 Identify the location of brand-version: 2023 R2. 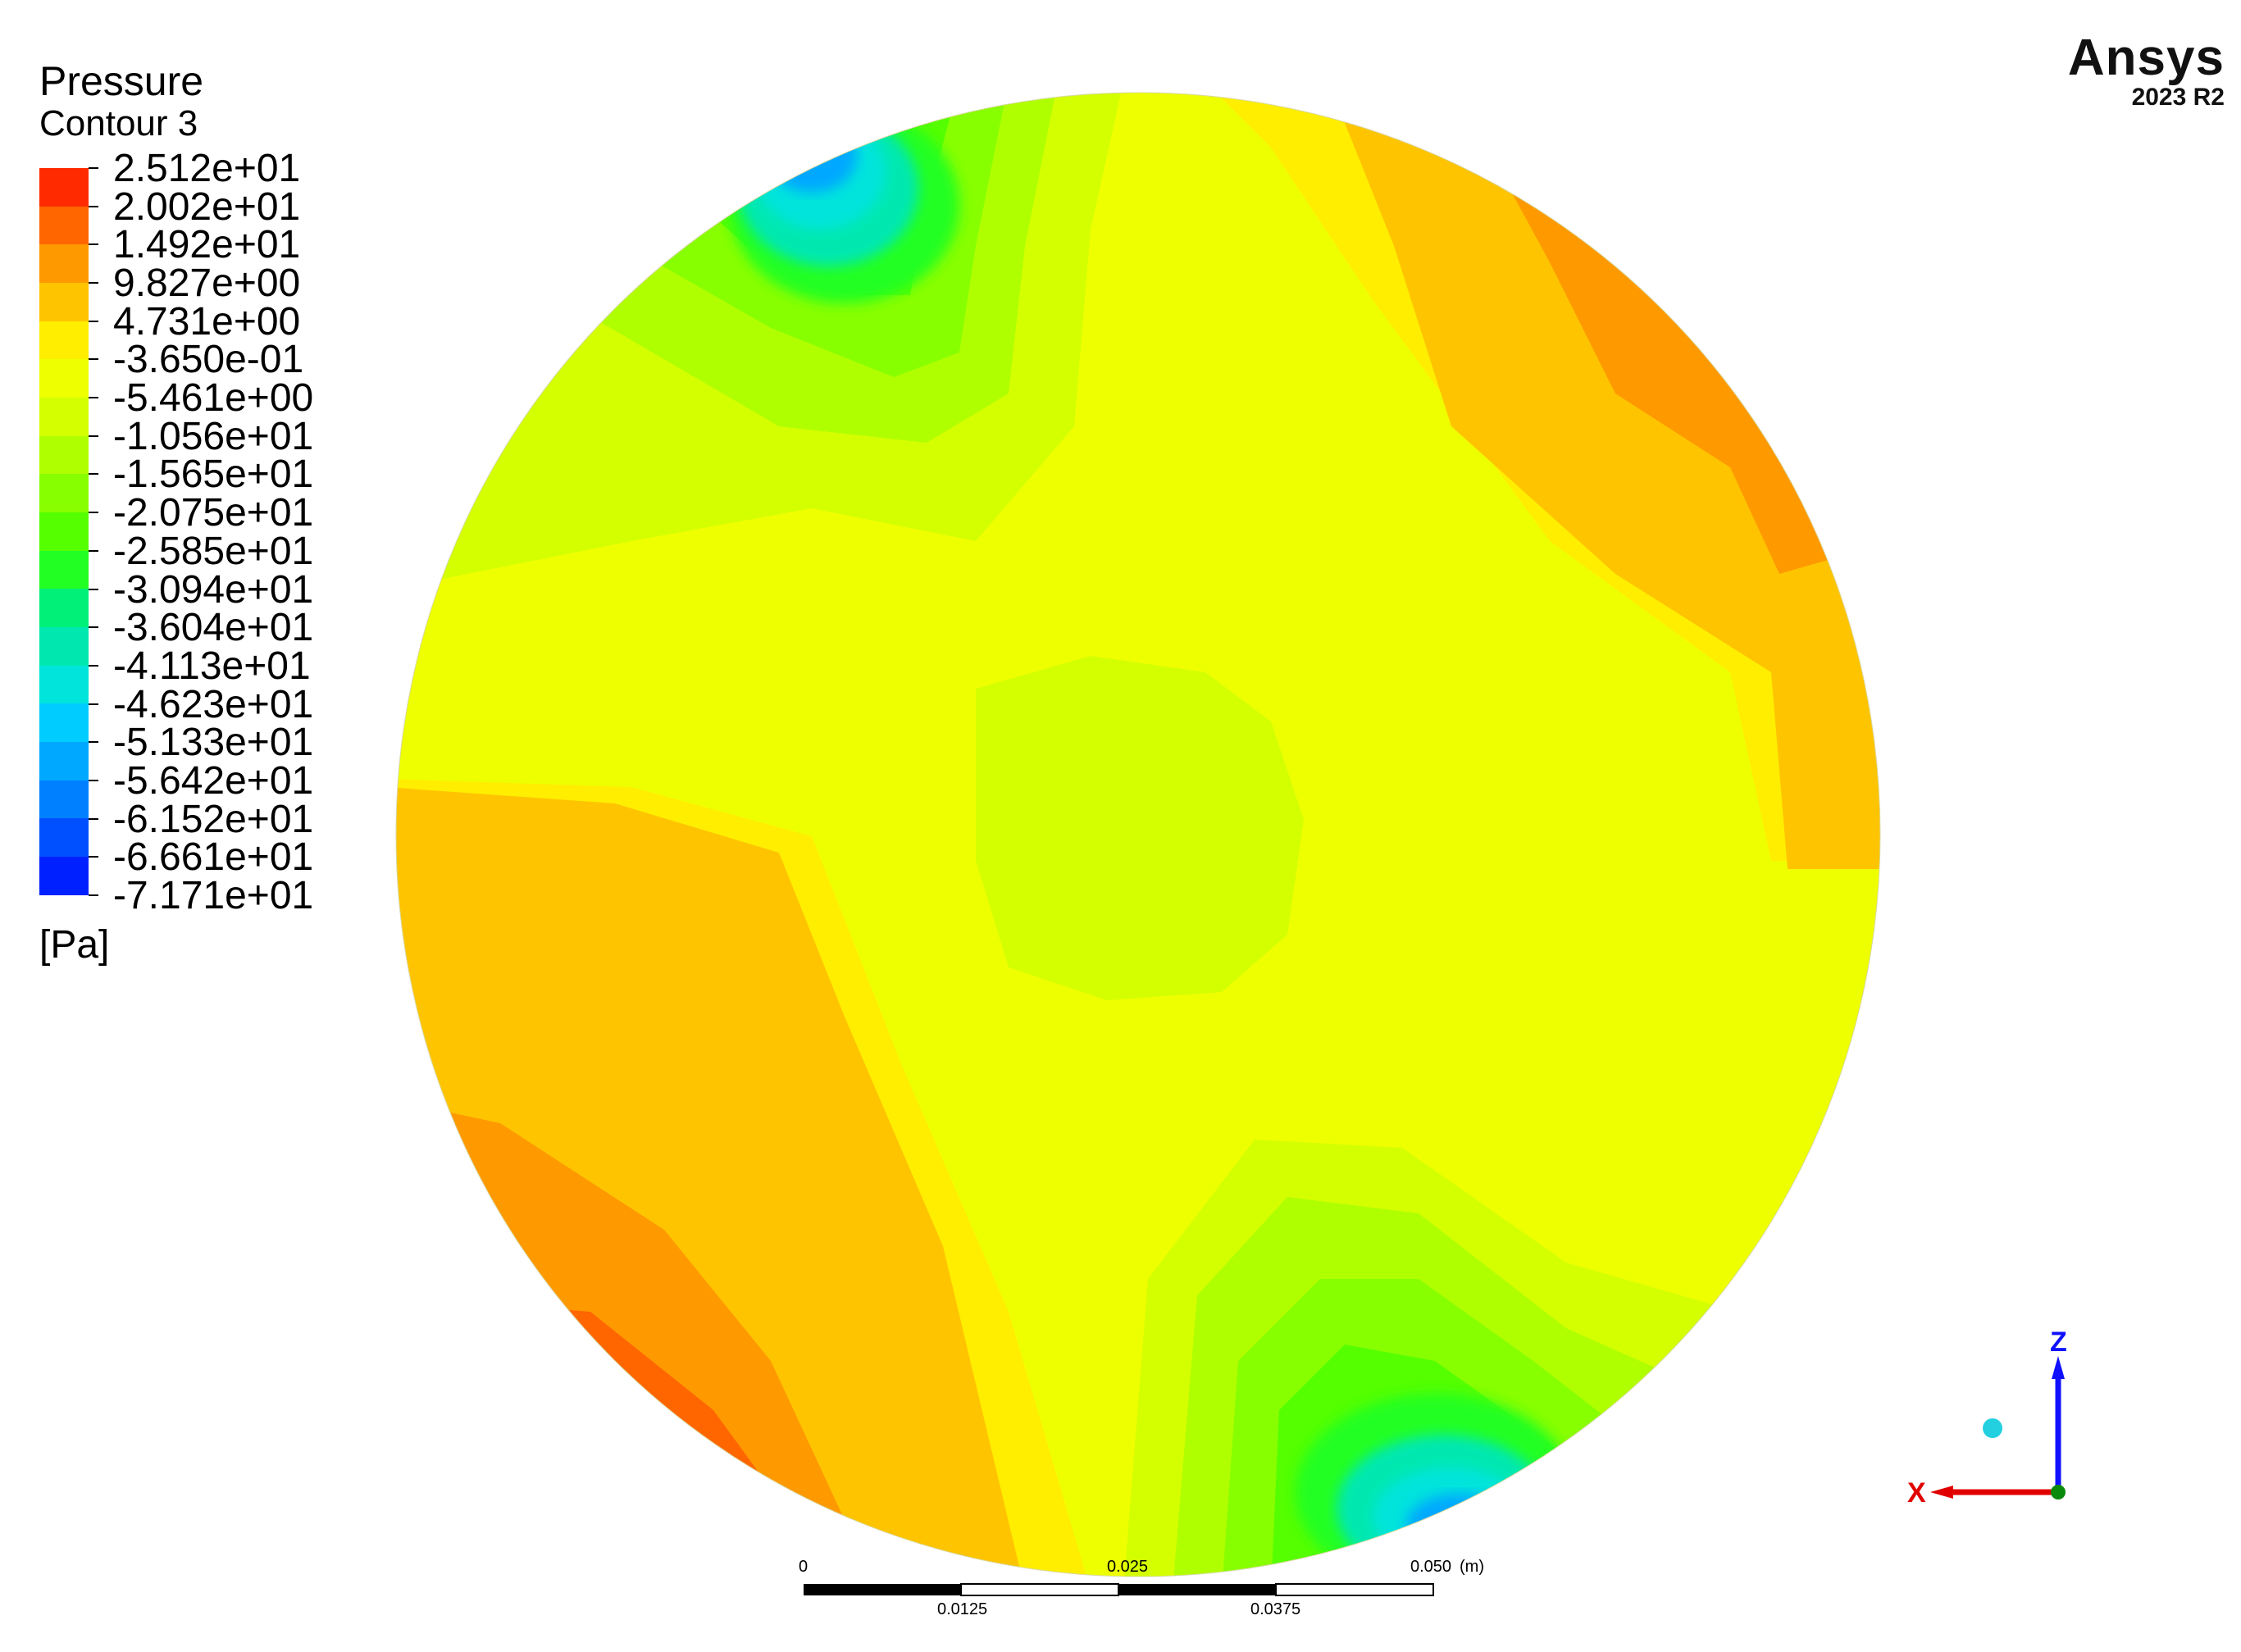
(2178, 97).